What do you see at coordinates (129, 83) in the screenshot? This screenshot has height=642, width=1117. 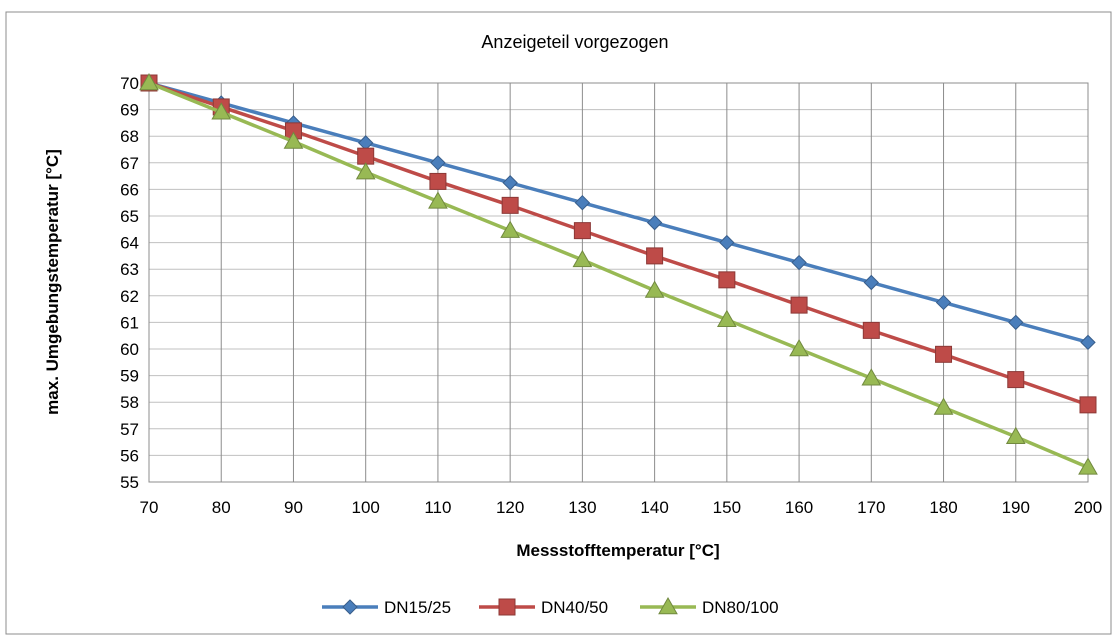 I see `y-tick-label: 70` at bounding box center [129, 83].